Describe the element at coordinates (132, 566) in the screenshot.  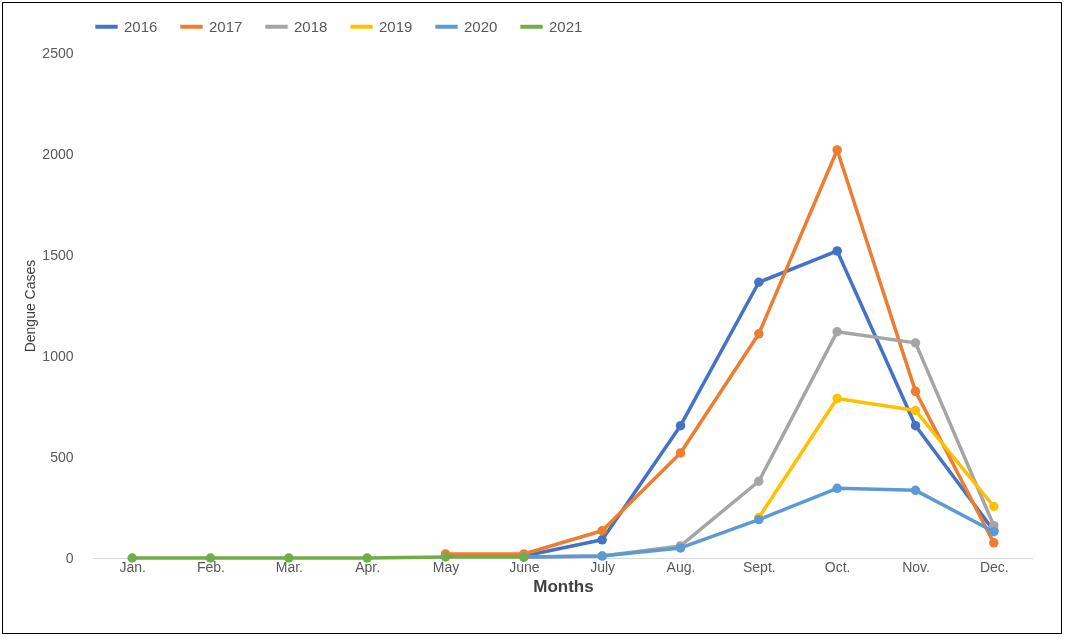
I see `x-tick-label: Jan.` at that location.